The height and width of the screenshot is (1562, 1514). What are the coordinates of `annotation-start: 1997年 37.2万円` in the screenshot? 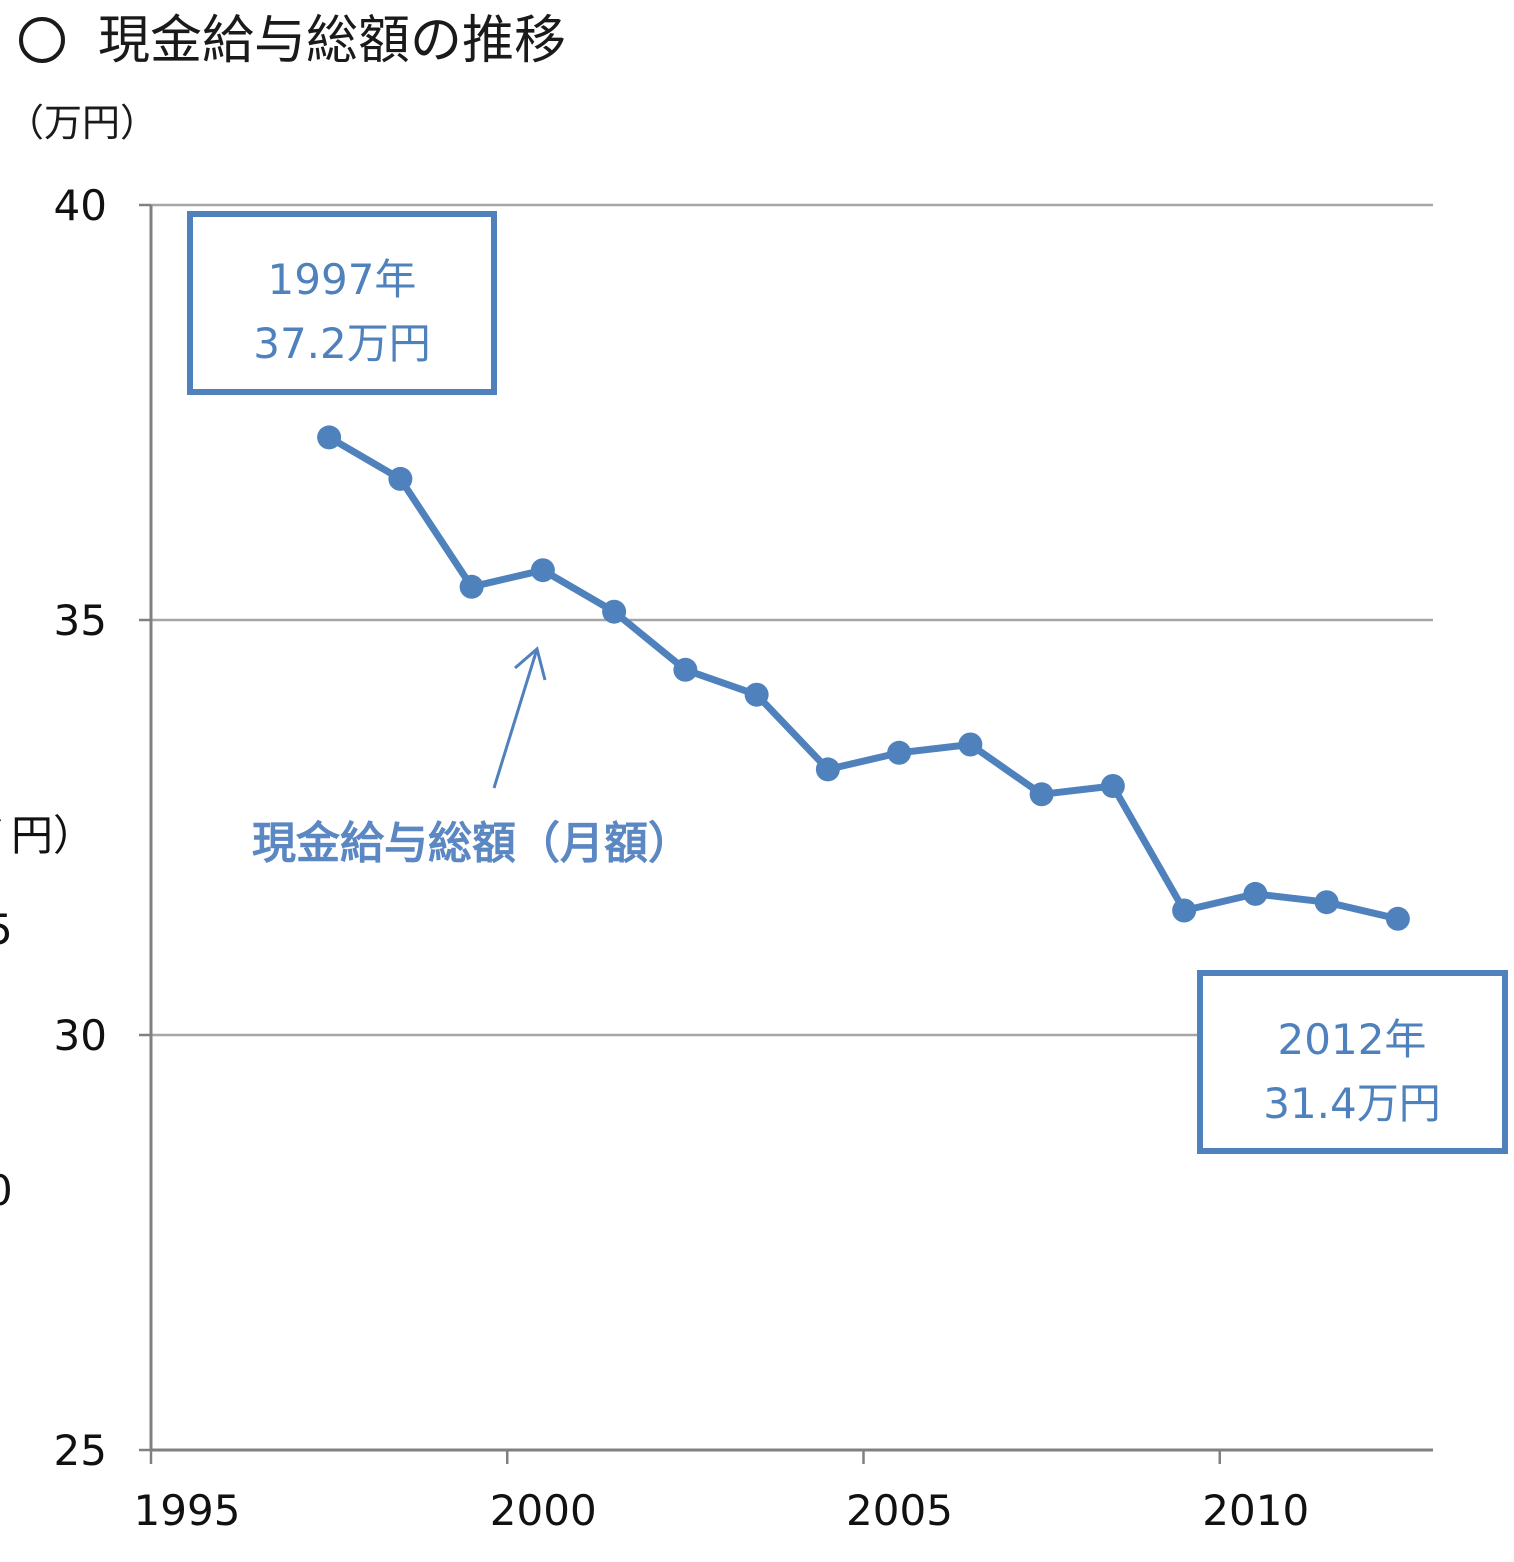 It's located at (342, 303).